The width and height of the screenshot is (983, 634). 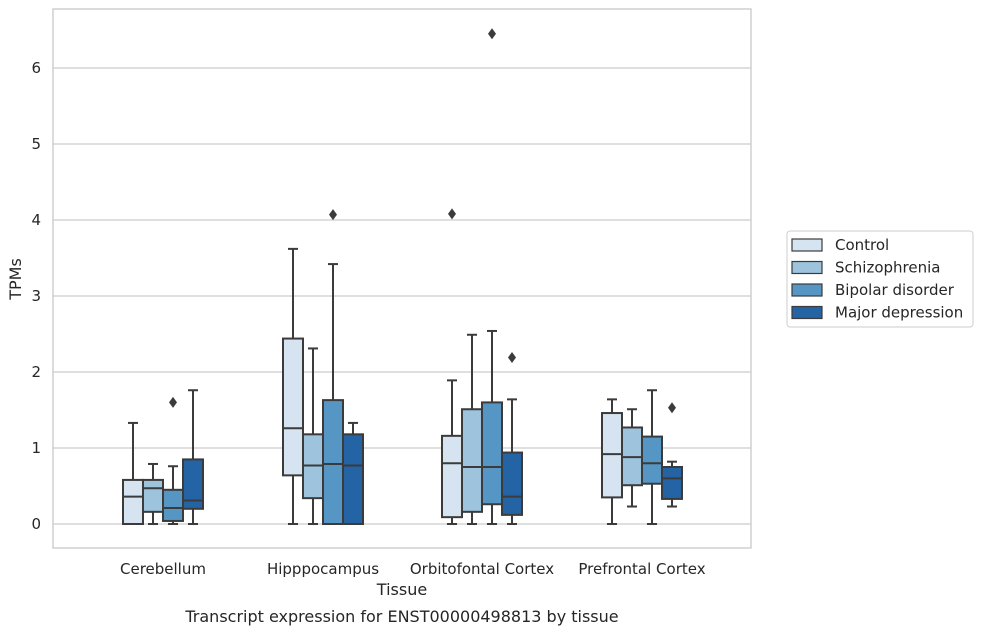 What do you see at coordinates (899, 313) in the screenshot?
I see `legend-label: Major depression` at bounding box center [899, 313].